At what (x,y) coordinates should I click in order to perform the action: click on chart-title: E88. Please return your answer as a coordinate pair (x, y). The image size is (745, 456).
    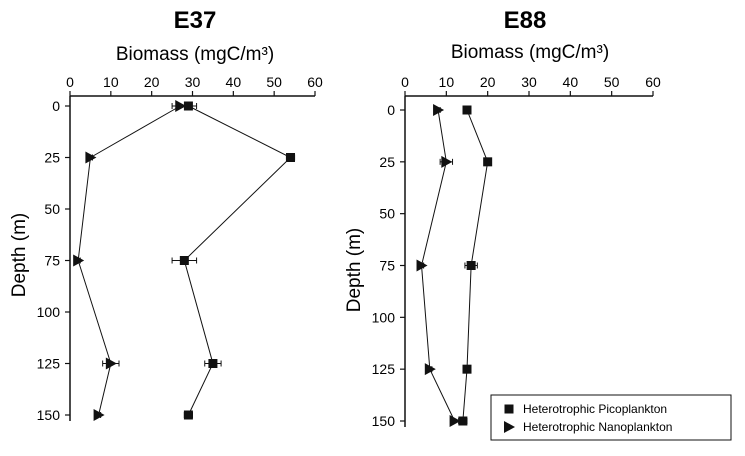
    Looking at the image, I should click on (525, 20).